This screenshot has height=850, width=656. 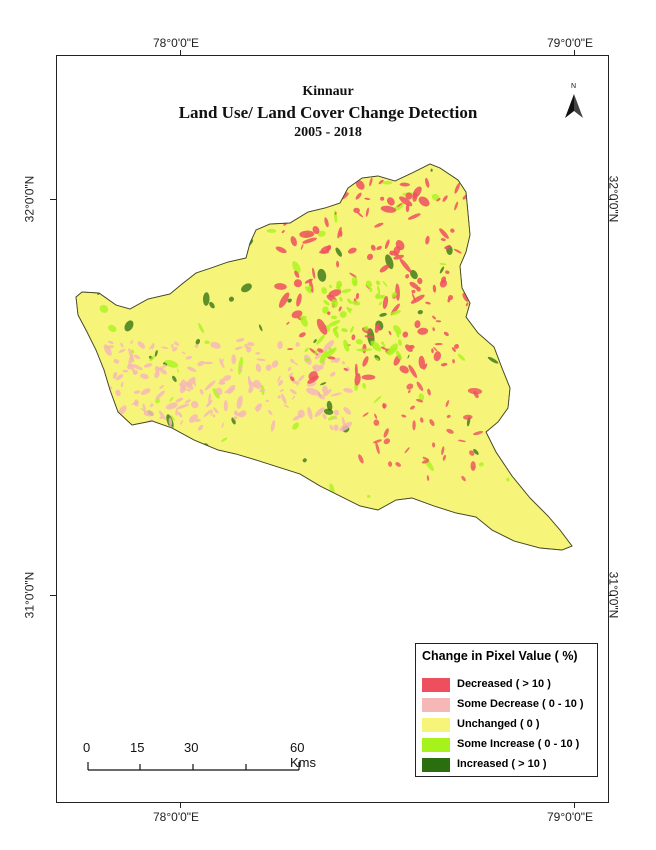 What do you see at coordinates (87, 747) in the screenshot?
I see `scalebar-label-0: 0` at bounding box center [87, 747].